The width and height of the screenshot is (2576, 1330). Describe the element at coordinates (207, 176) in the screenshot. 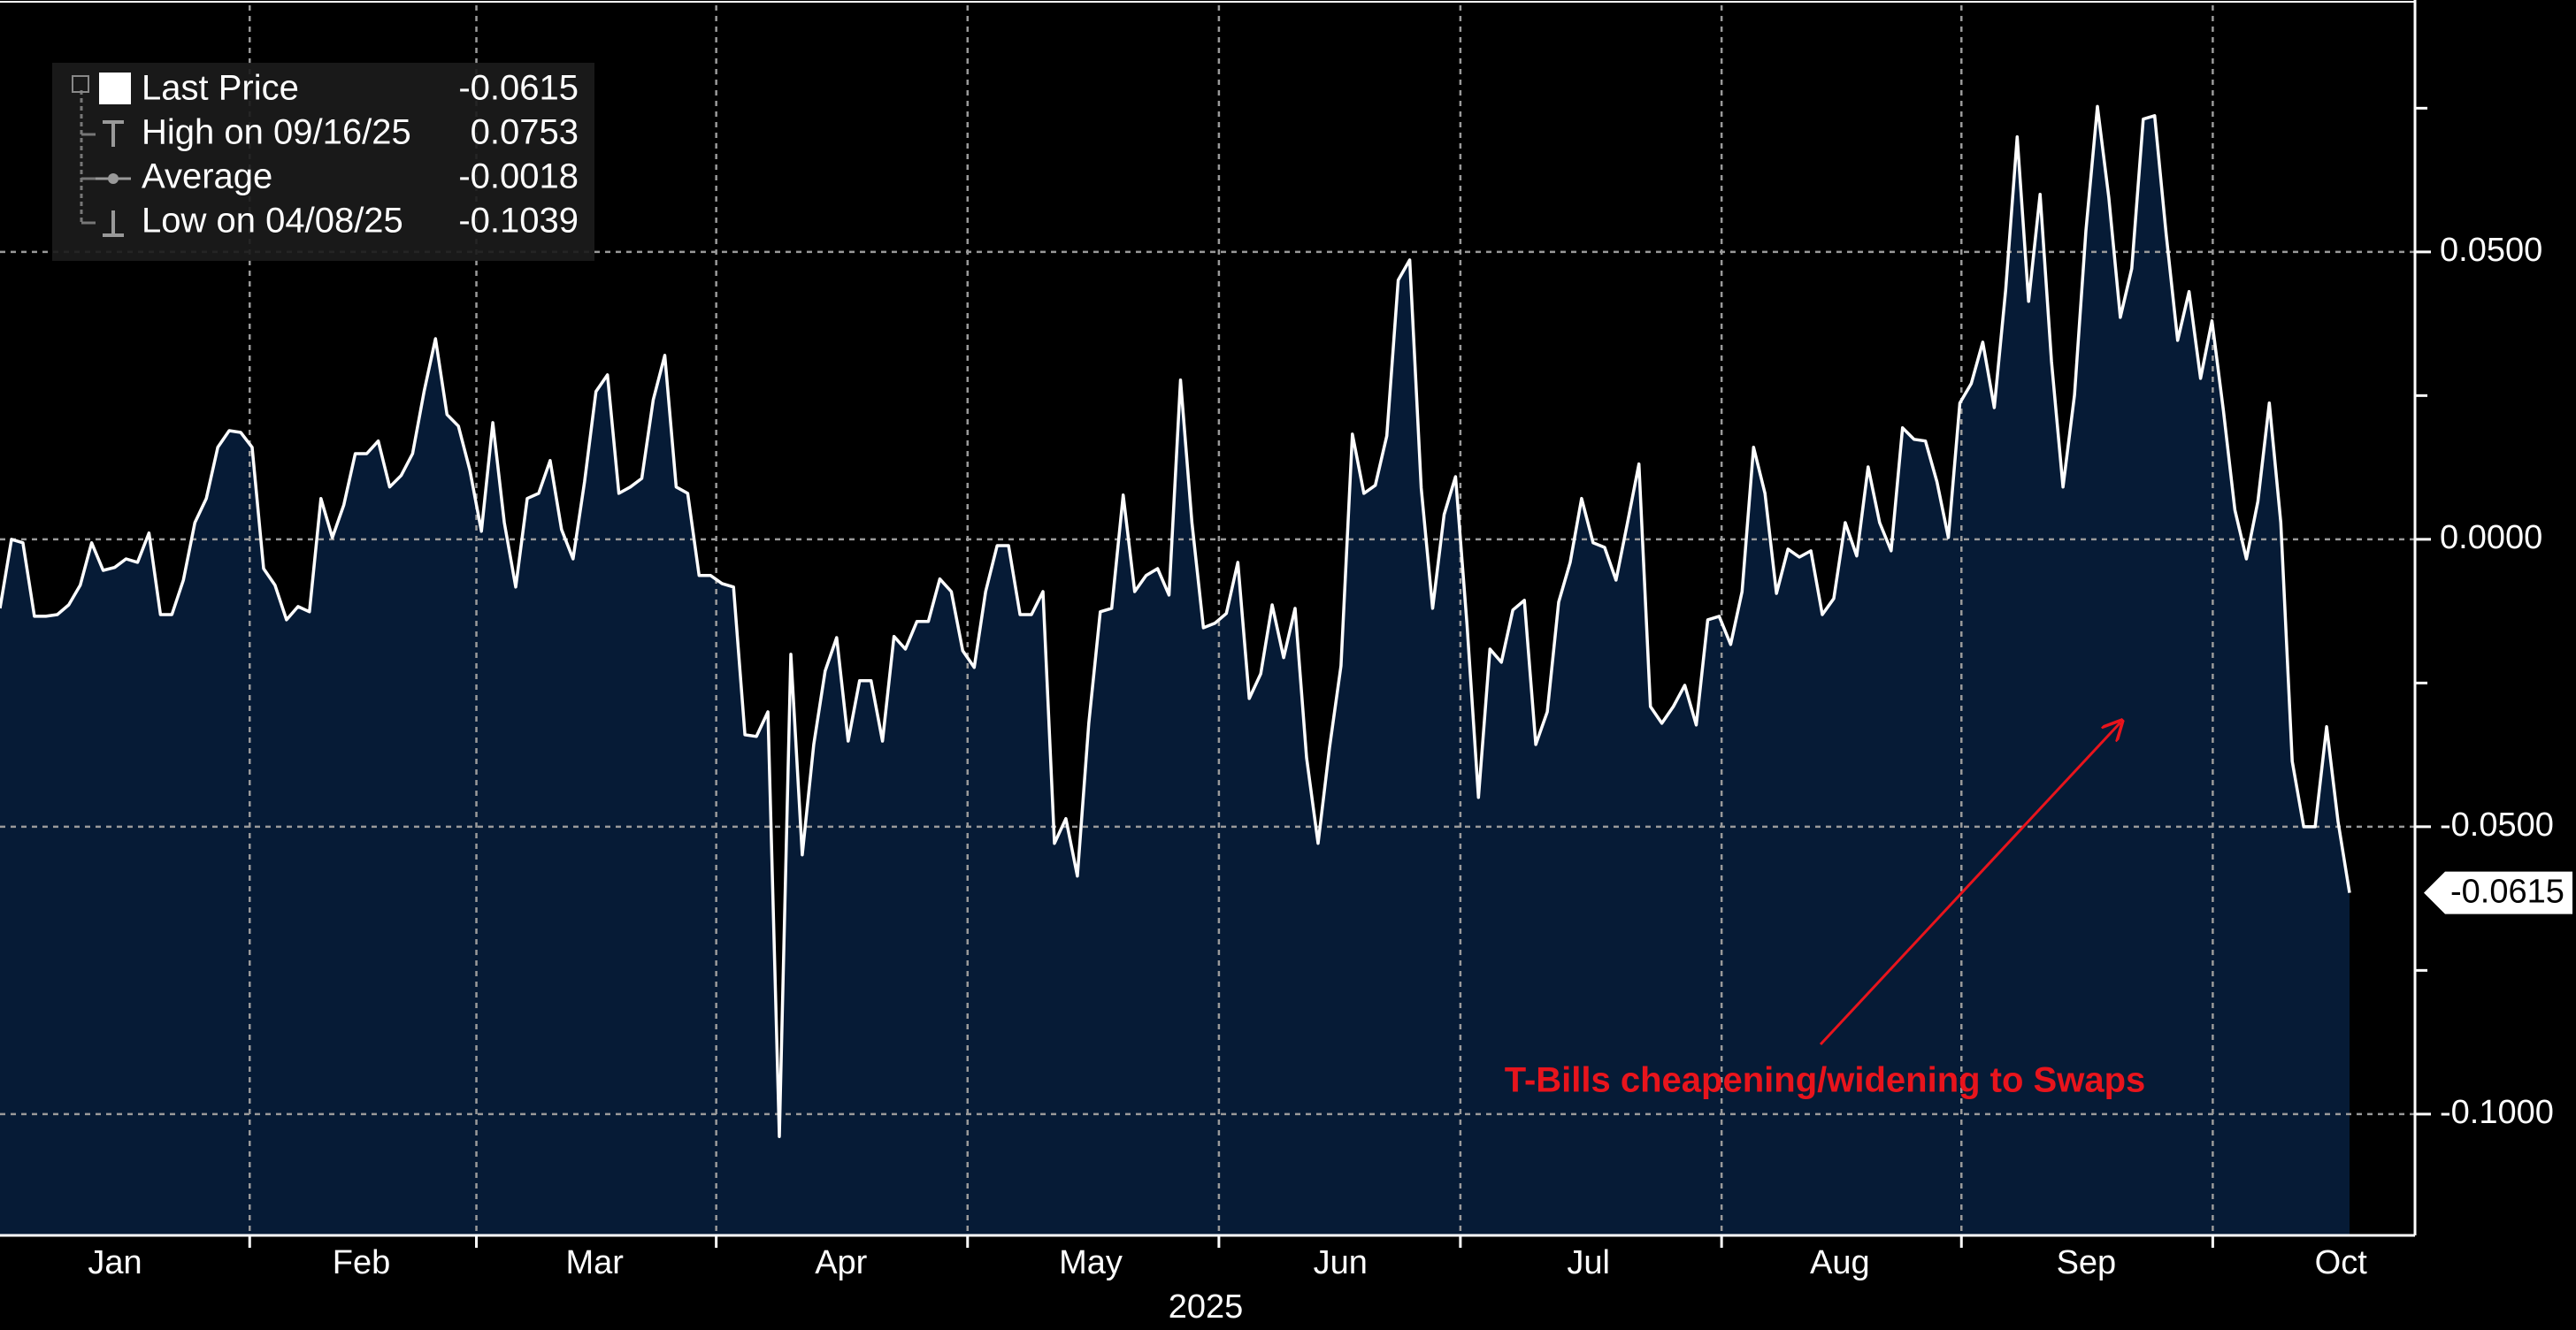

I see `legend-label: Average` at that location.